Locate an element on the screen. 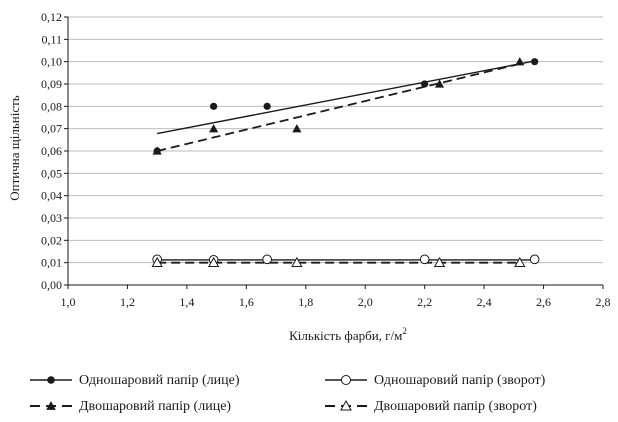 Image resolution: width=618 pixels, height=422 pixels. x-tick-labels: 1,0 1,2 1,4 1,6 1,8 2,0 2,2 2,4 2,6 2,8 is located at coordinates (336, 302).